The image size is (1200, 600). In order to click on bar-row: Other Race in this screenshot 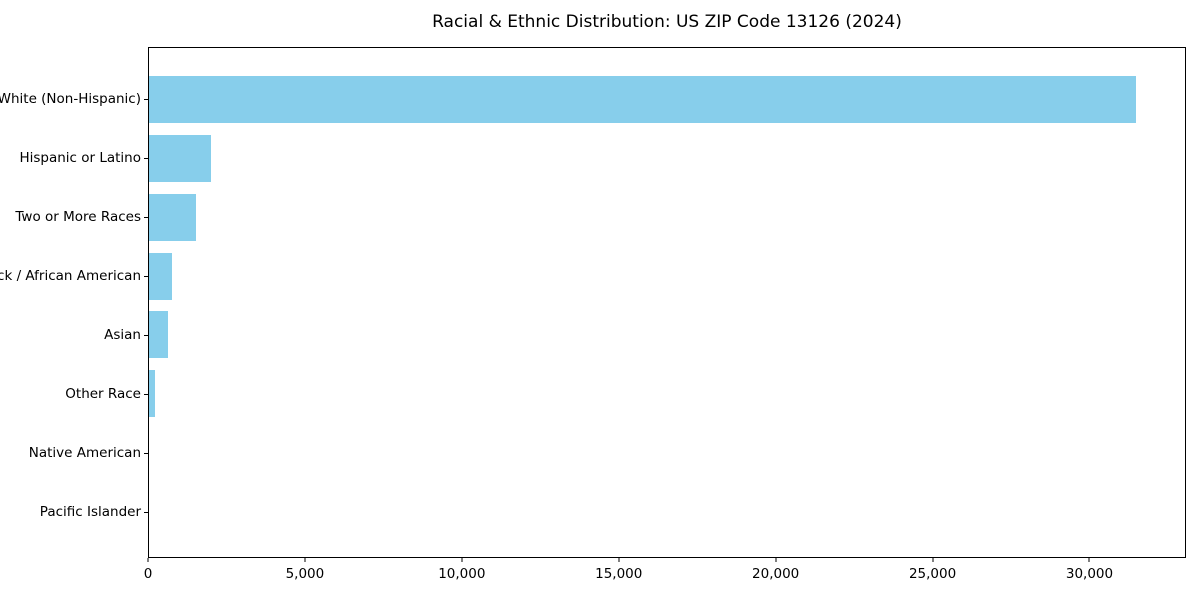, I will do `click(625, 393)`.